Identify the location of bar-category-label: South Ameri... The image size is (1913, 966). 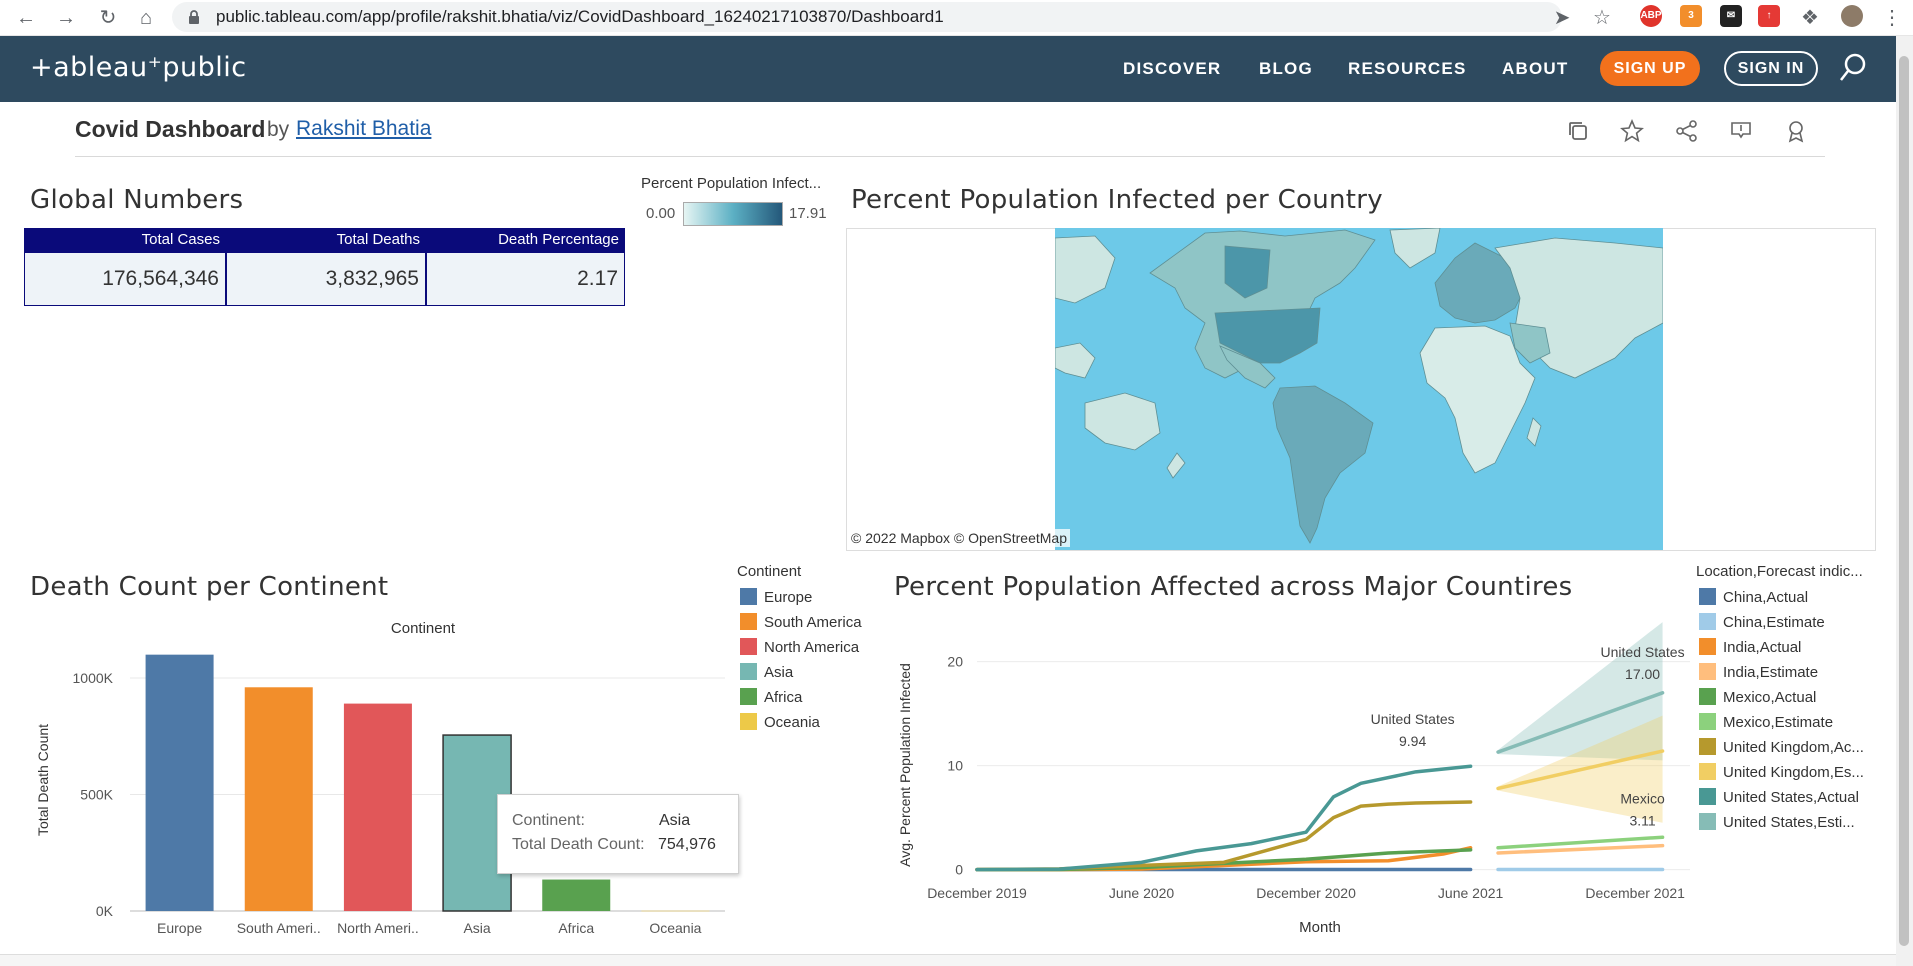
(279, 928).